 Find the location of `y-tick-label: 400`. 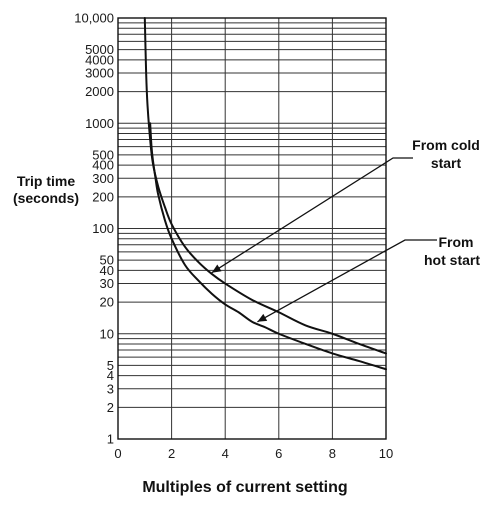

y-tick-label: 400 is located at coordinates (103, 165).